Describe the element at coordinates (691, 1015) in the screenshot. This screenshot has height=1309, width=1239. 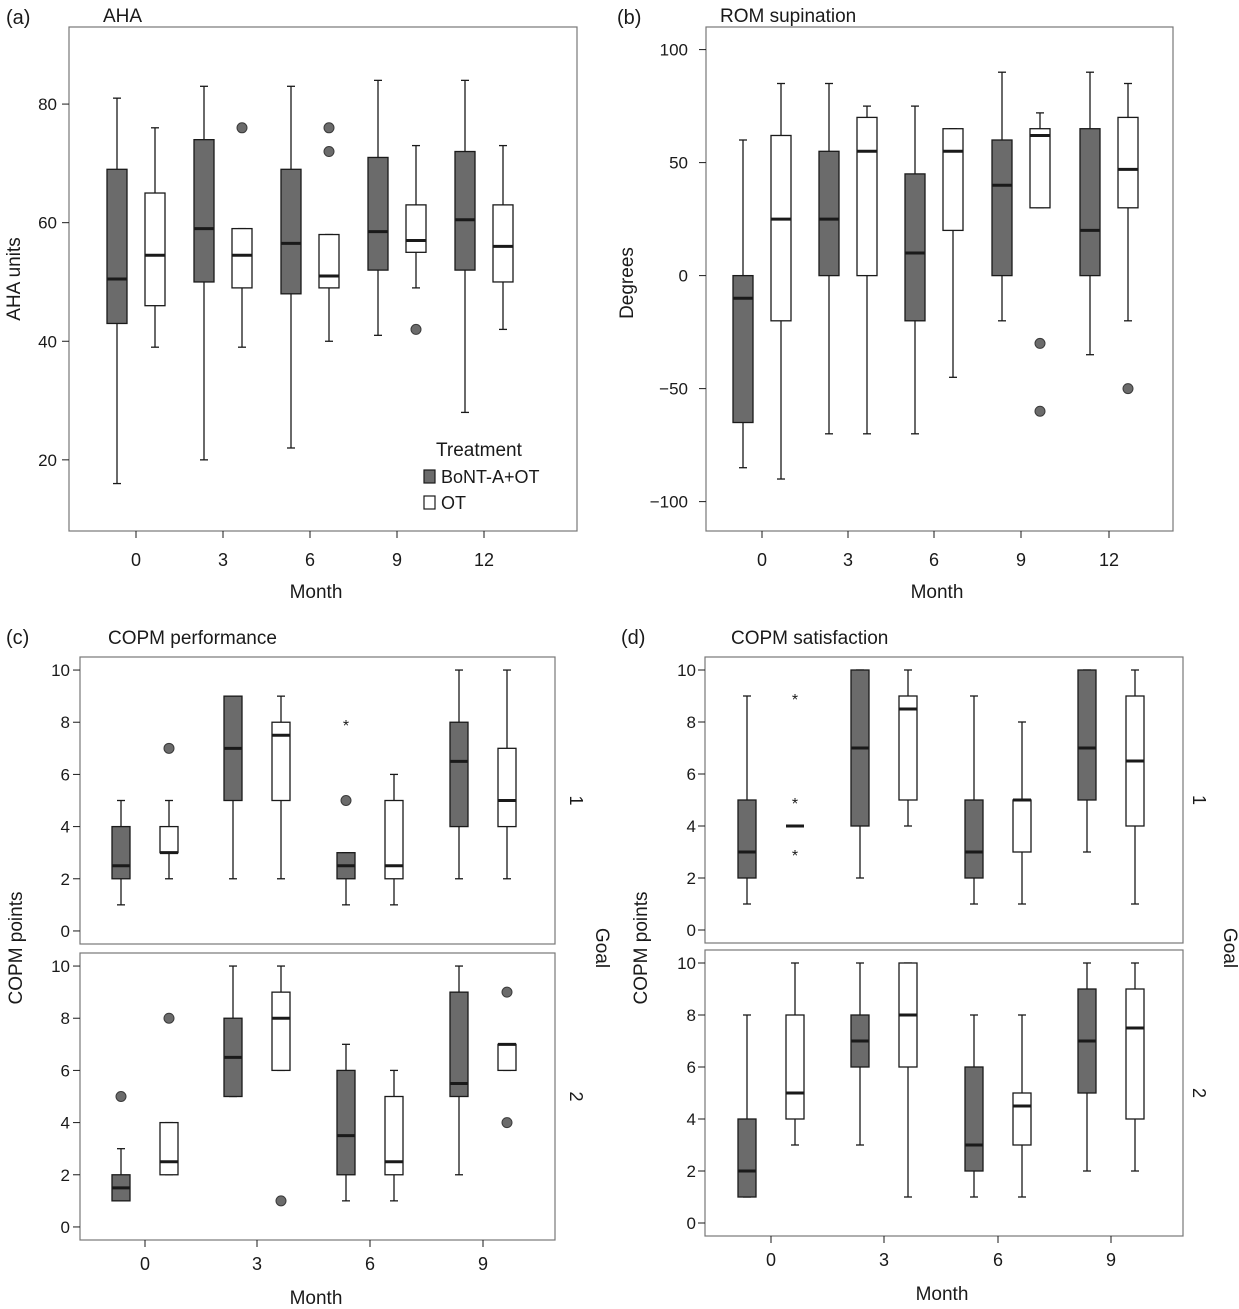
I see `y-tick-label: 8` at that location.